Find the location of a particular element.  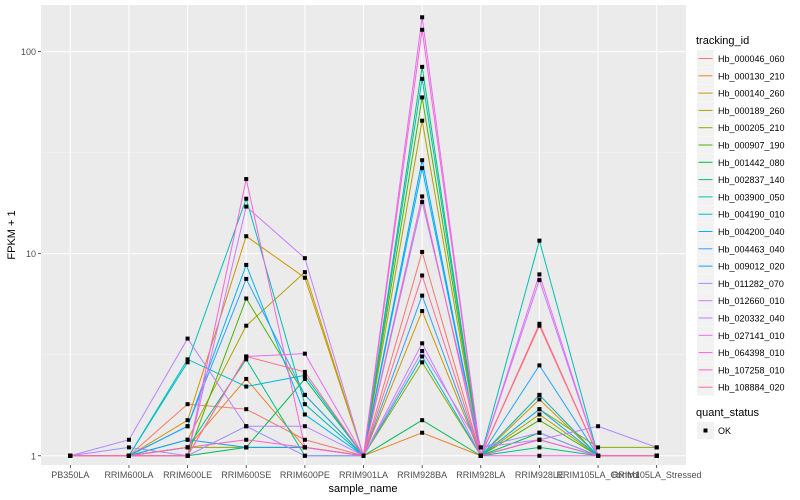

legend-label: Hb_000140_260 is located at coordinates (751, 94).